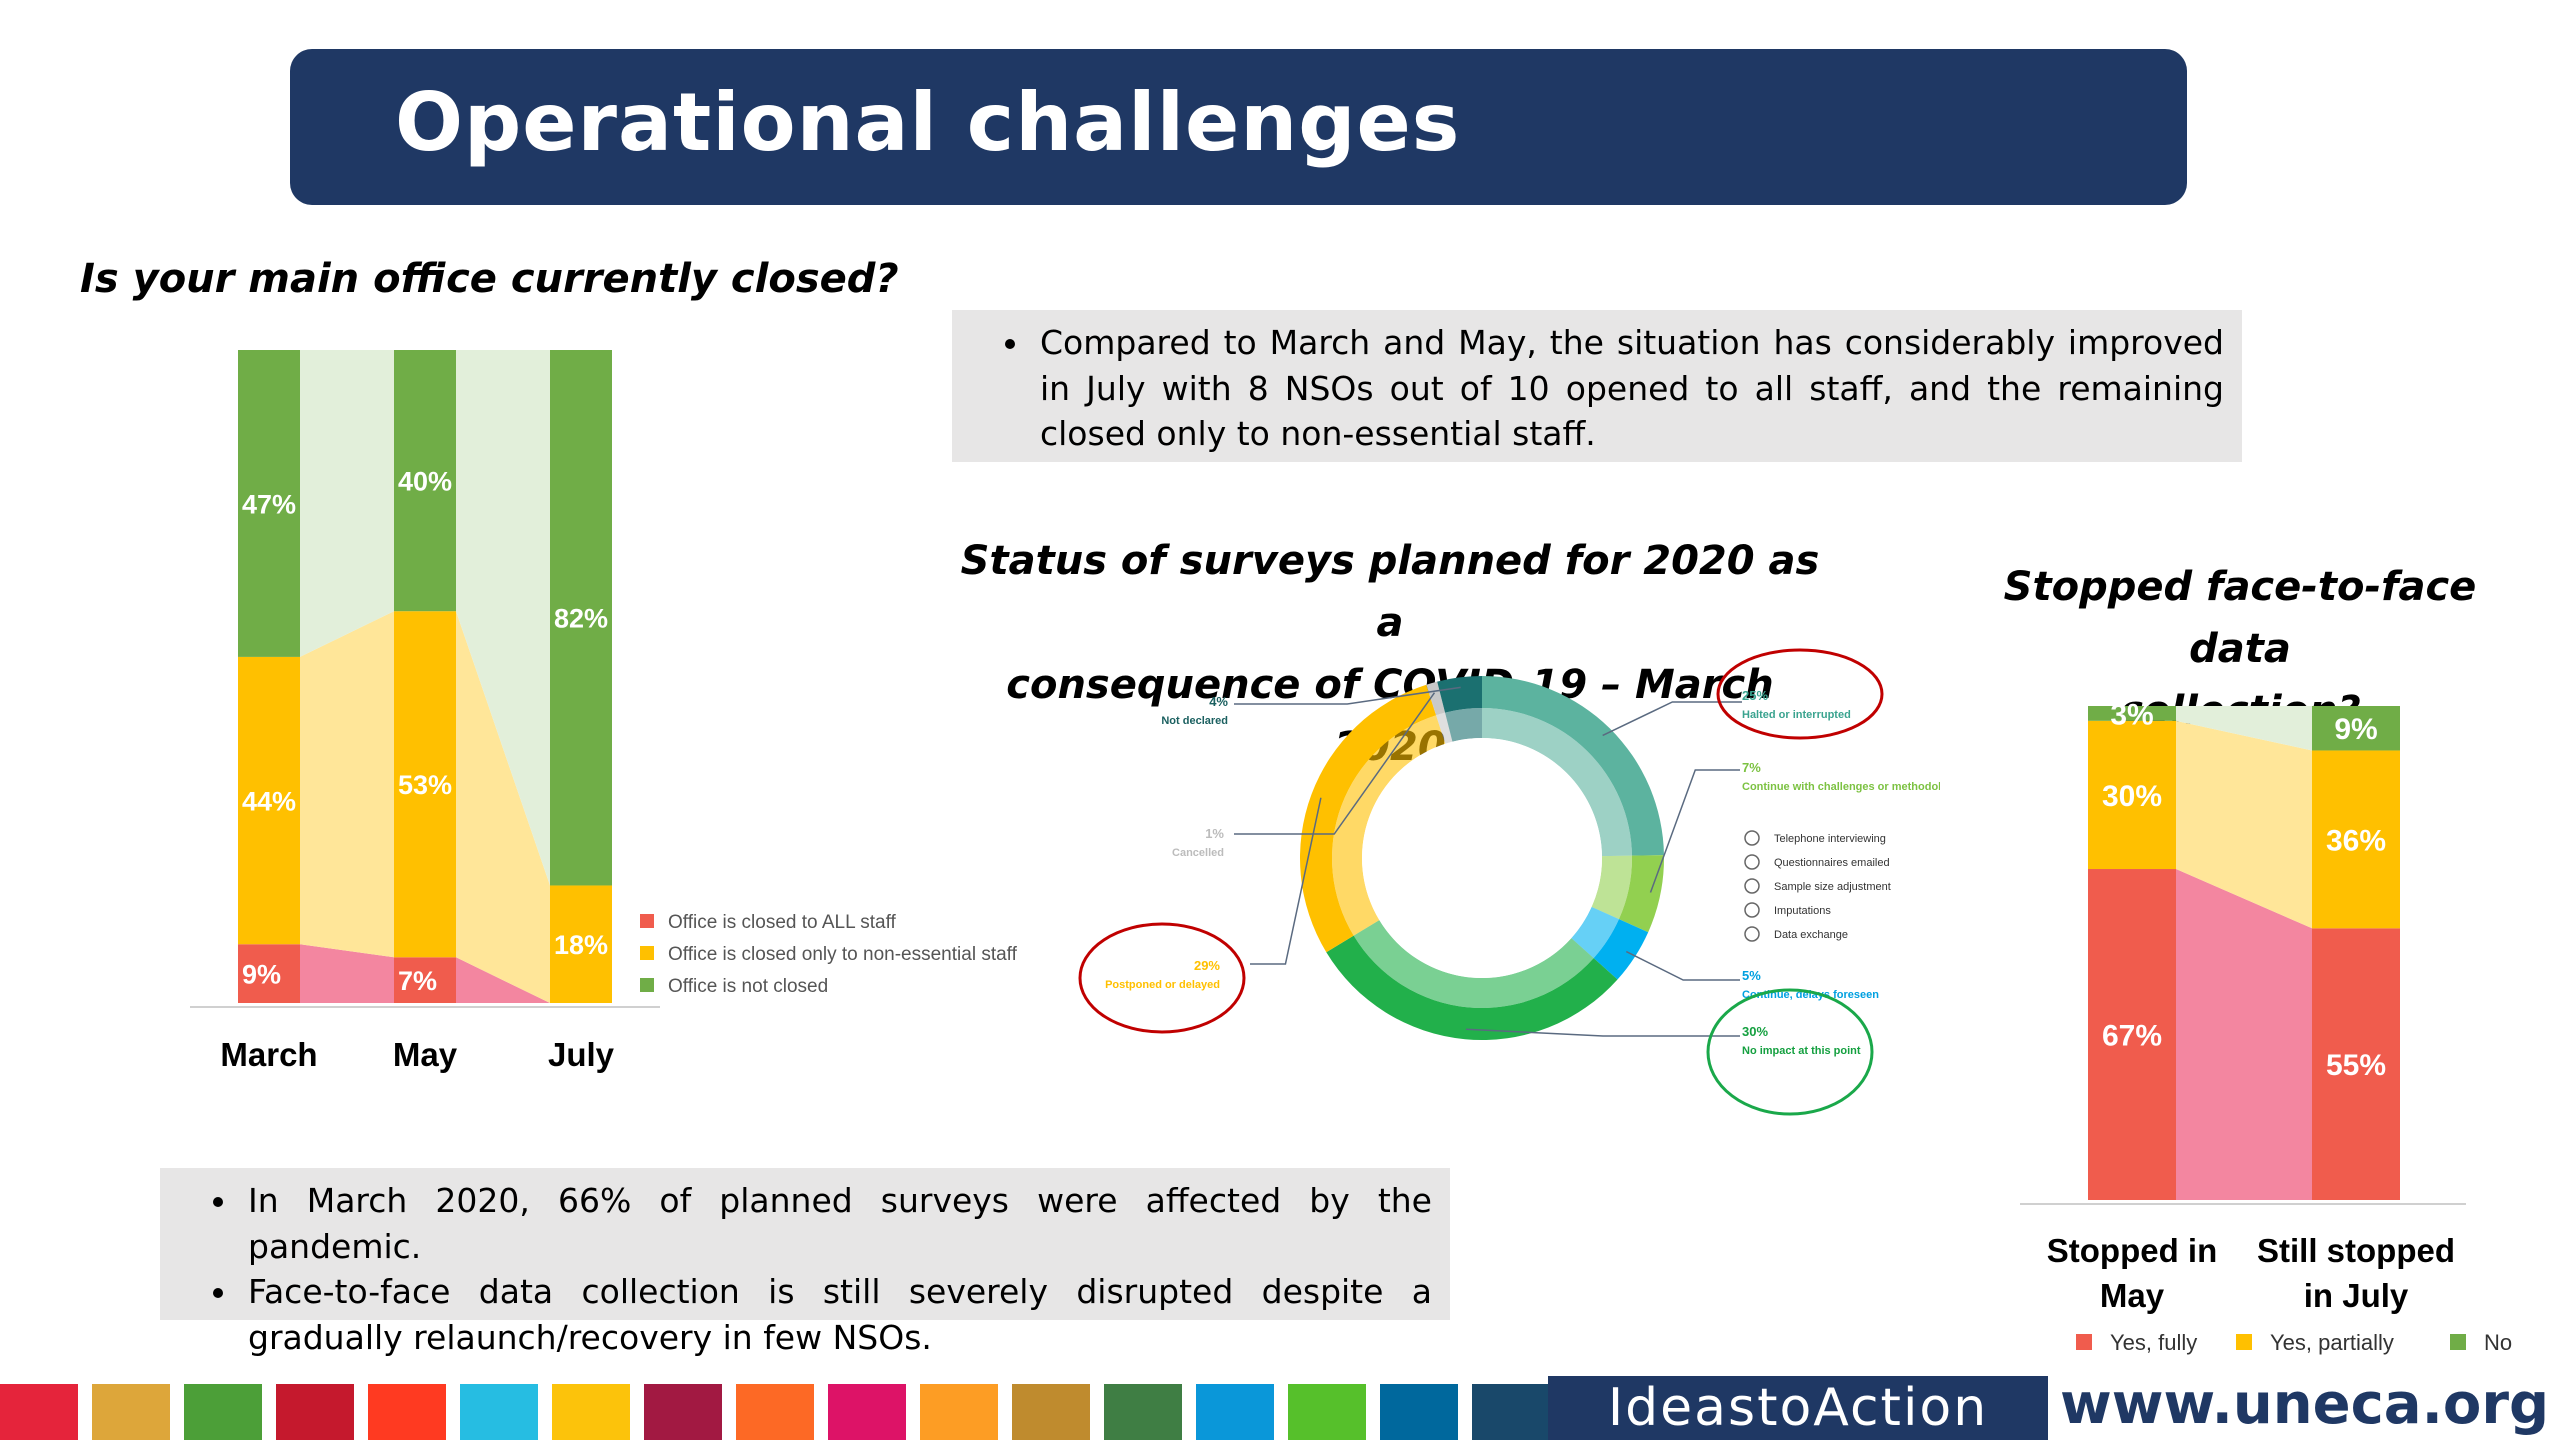 The width and height of the screenshot is (2560, 1440). What do you see at coordinates (1751, 767) in the screenshot?
I see `slice-percent: 7%` at bounding box center [1751, 767].